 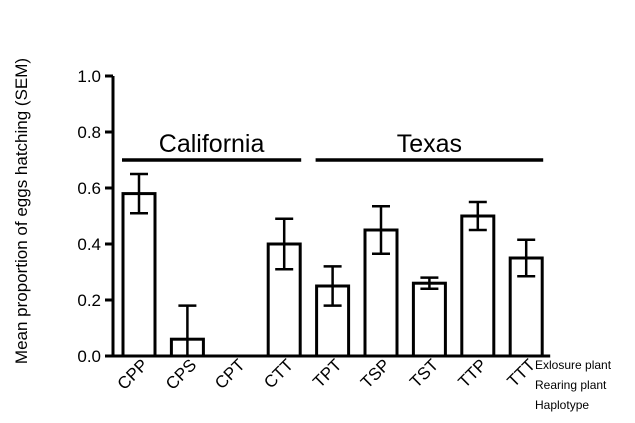 I want to click on x-tick-label: CTT, so click(x=278, y=373).